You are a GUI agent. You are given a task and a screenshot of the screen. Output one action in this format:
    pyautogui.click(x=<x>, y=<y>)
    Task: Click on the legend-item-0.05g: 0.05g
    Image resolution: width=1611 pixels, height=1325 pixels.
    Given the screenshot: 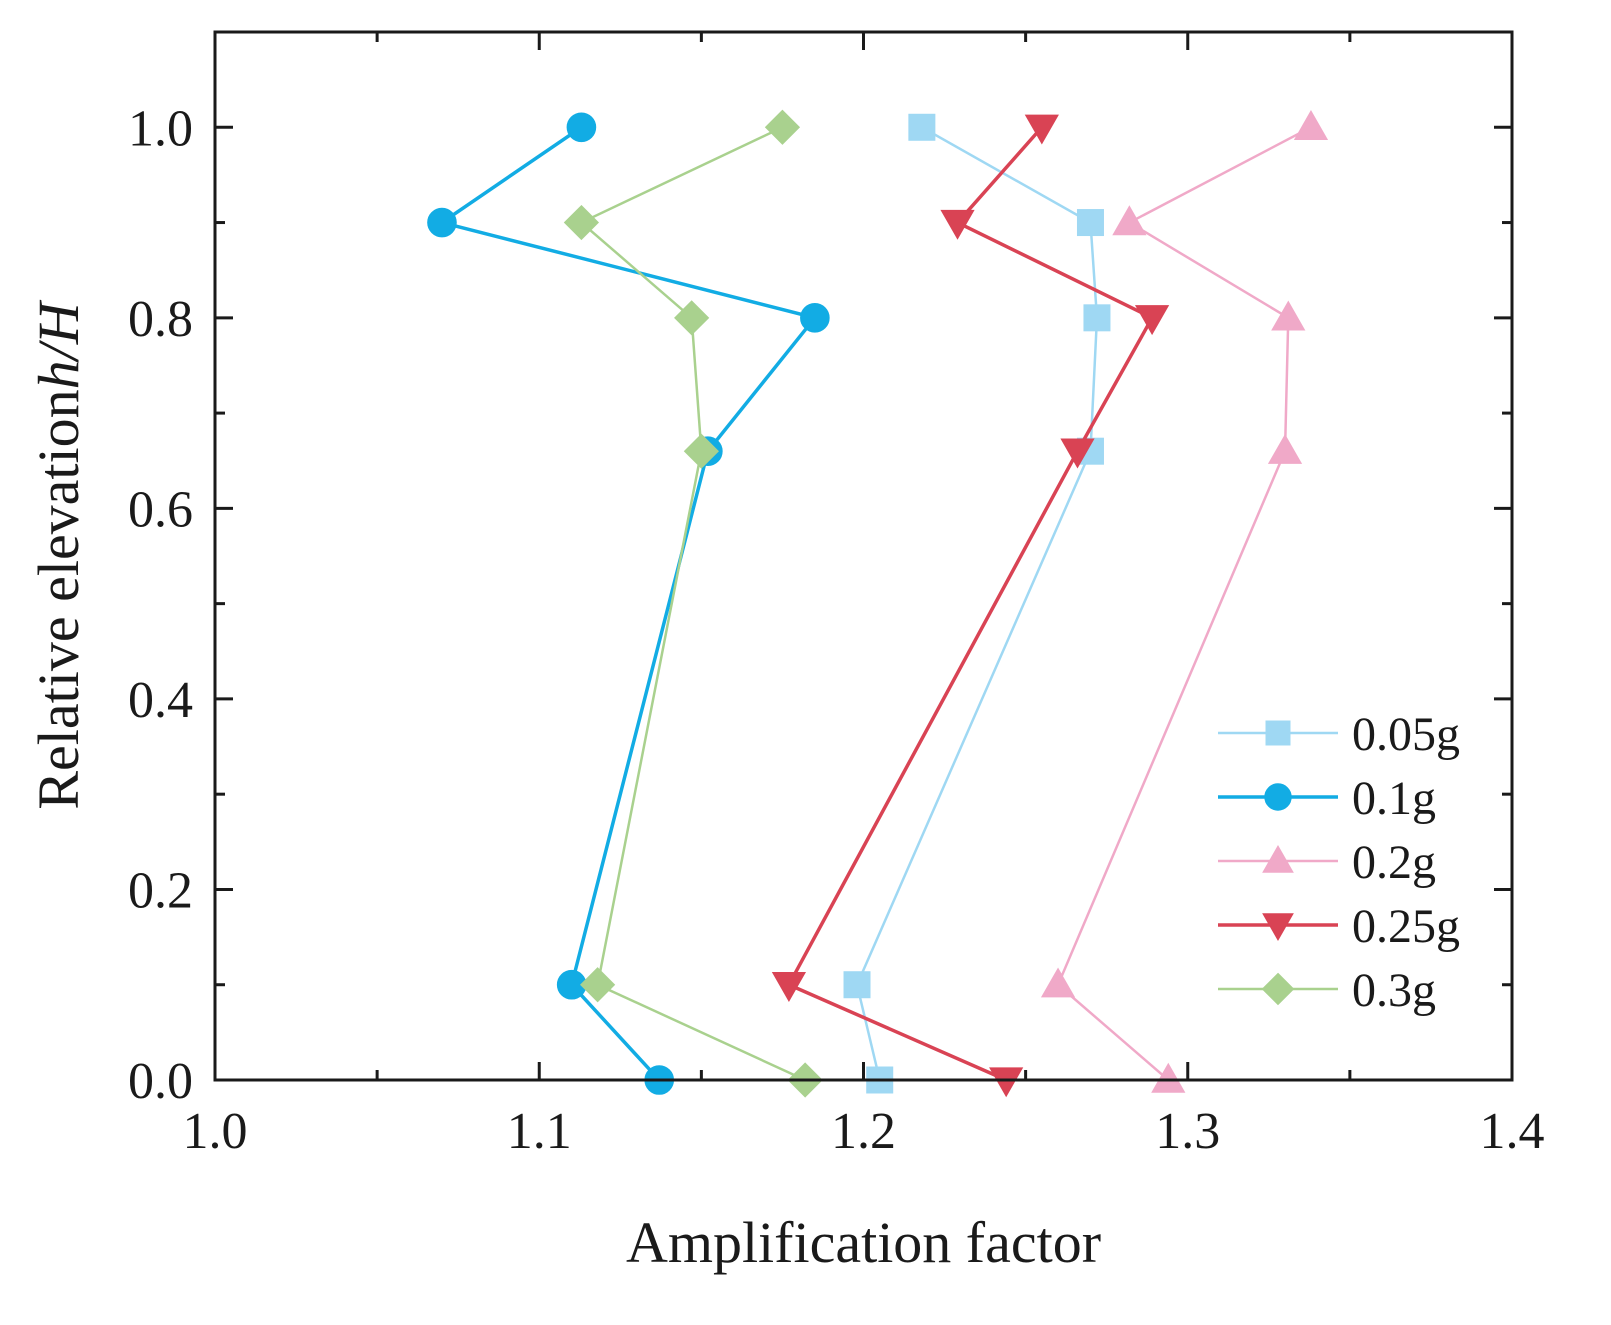 What is the action you would take?
    pyautogui.click(x=1339, y=734)
    